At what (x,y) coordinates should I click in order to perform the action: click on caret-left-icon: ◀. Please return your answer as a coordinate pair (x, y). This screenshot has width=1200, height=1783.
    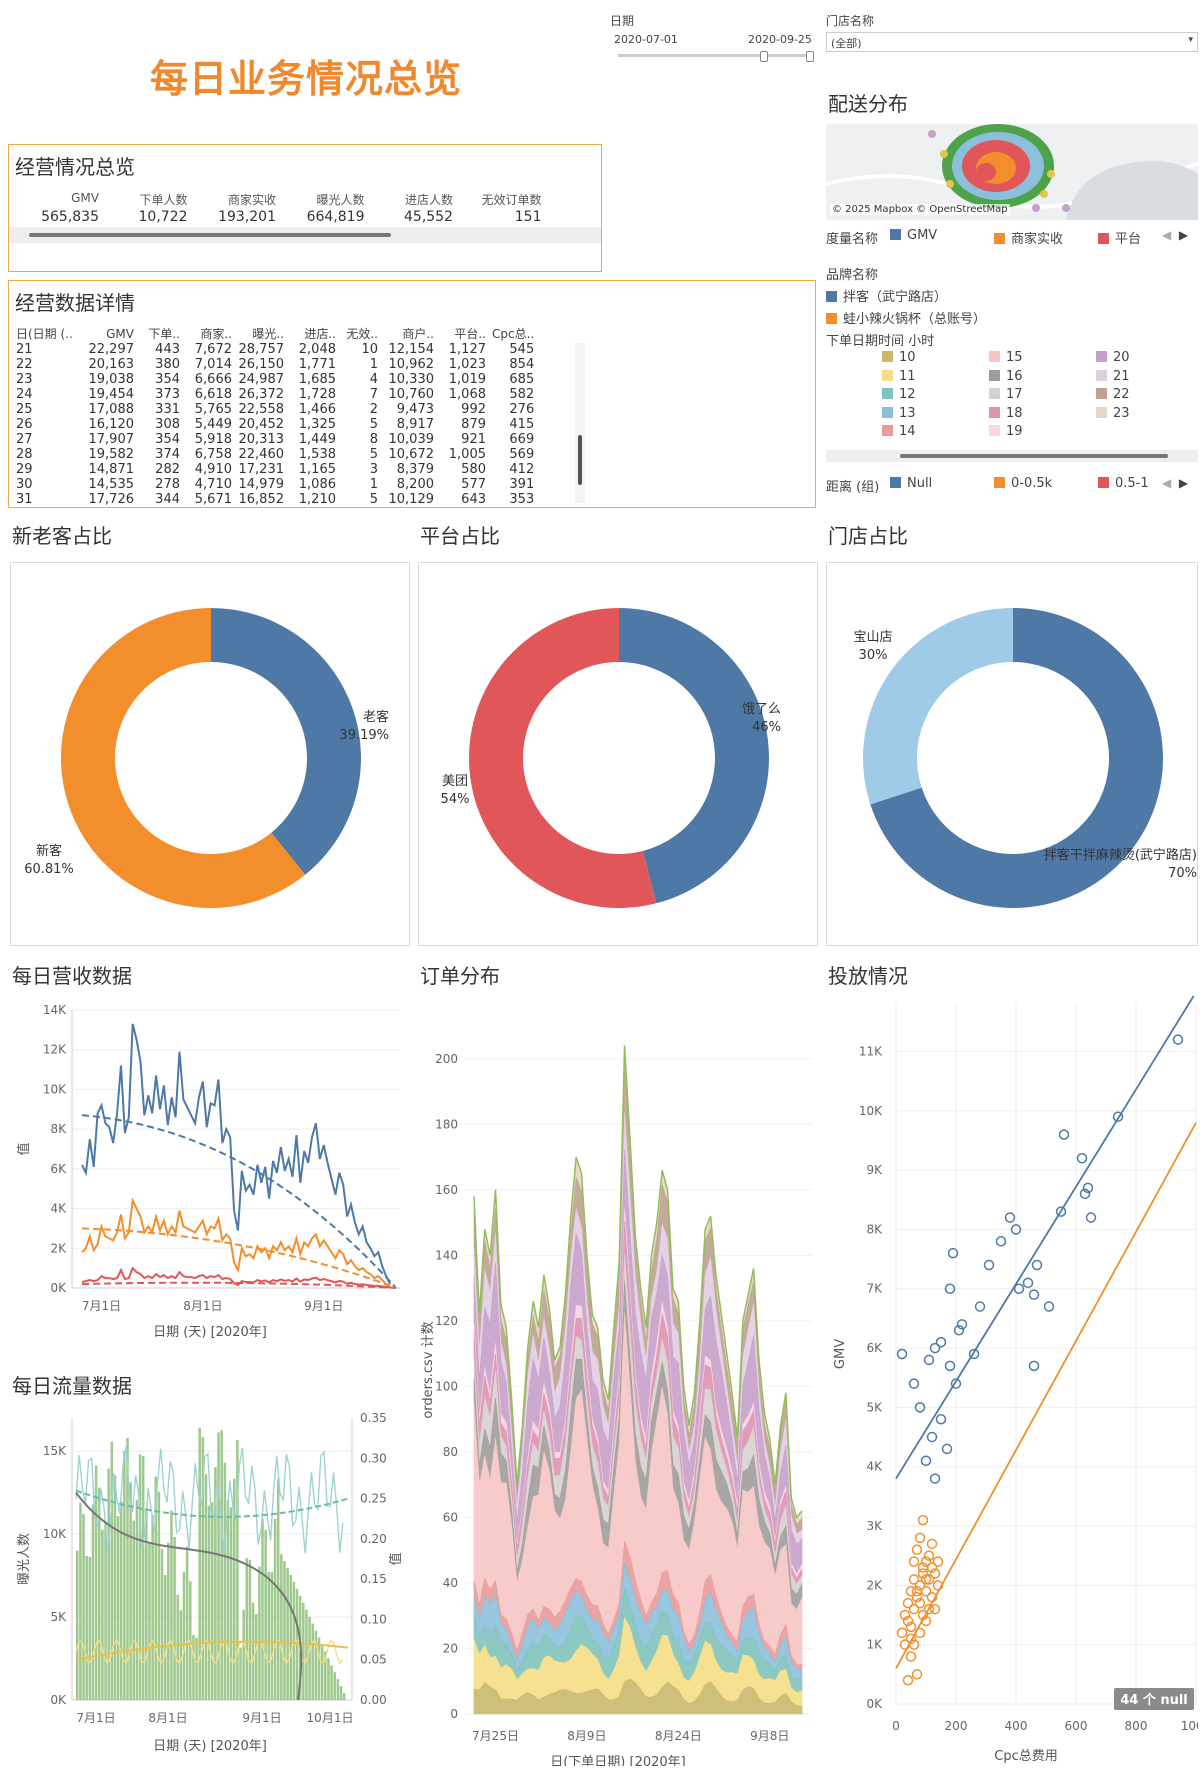
    Looking at the image, I should click on (1167, 235).